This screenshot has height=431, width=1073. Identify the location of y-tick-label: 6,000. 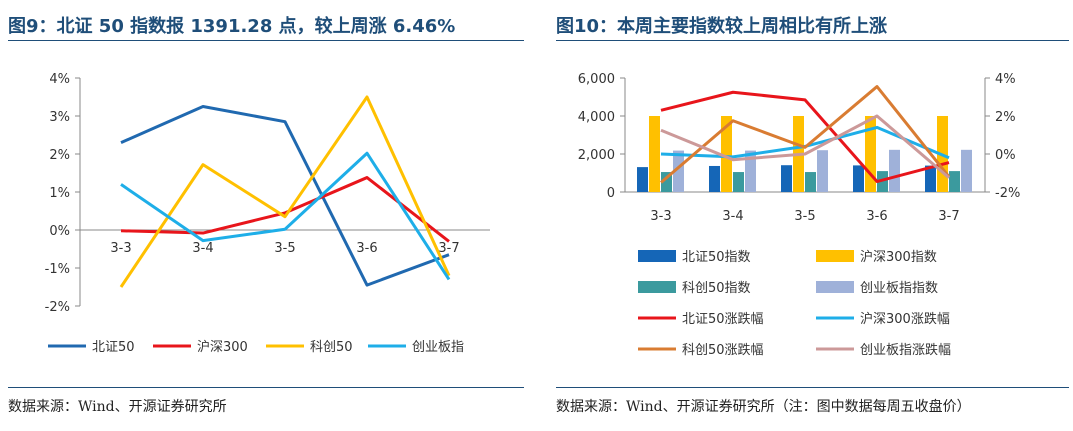
(596, 79).